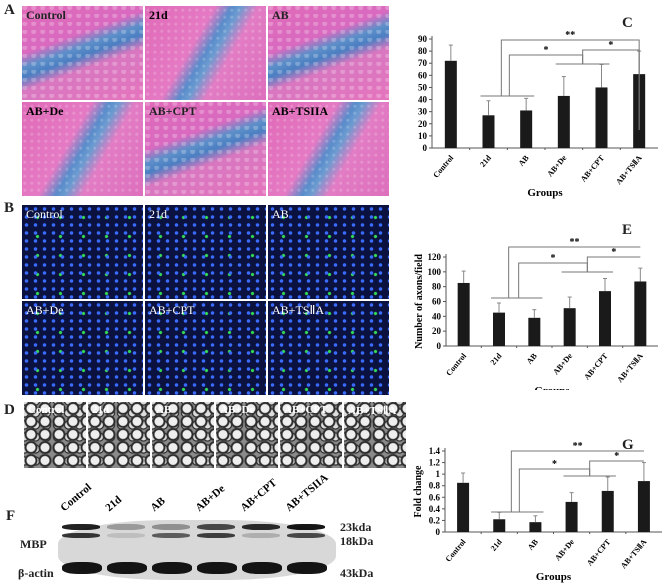 This screenshot has width=664, height=587. I want to click on panel-label-e: E, so click(627, 230).